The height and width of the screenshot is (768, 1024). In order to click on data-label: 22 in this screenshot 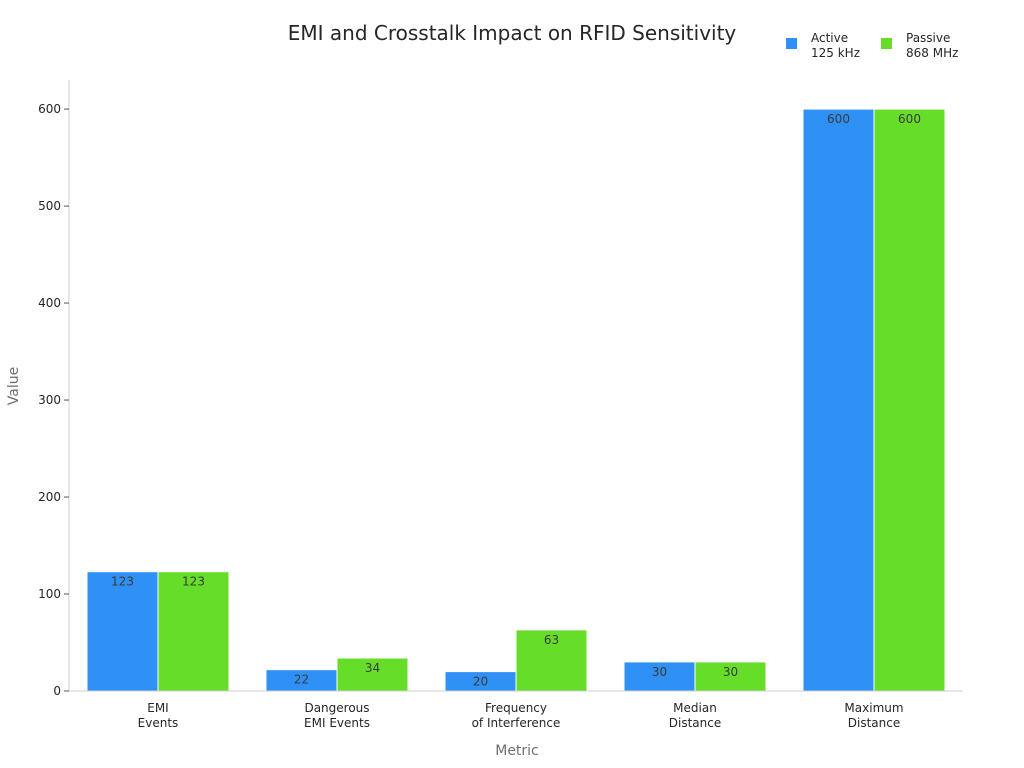, I will do `click(301, 680)`.